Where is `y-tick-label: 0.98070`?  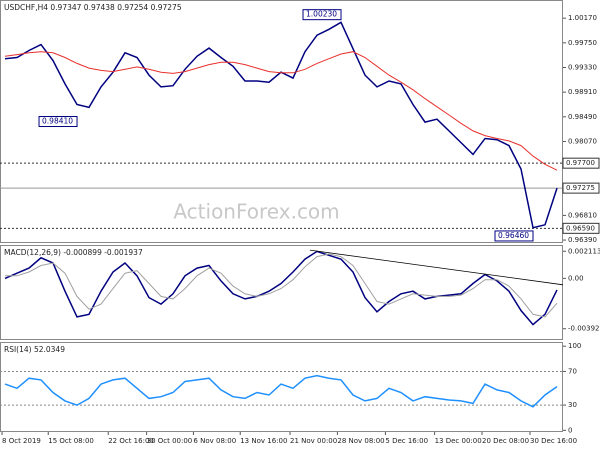 y-tick-label: 0.98070 is located at coordinates (582, 141).